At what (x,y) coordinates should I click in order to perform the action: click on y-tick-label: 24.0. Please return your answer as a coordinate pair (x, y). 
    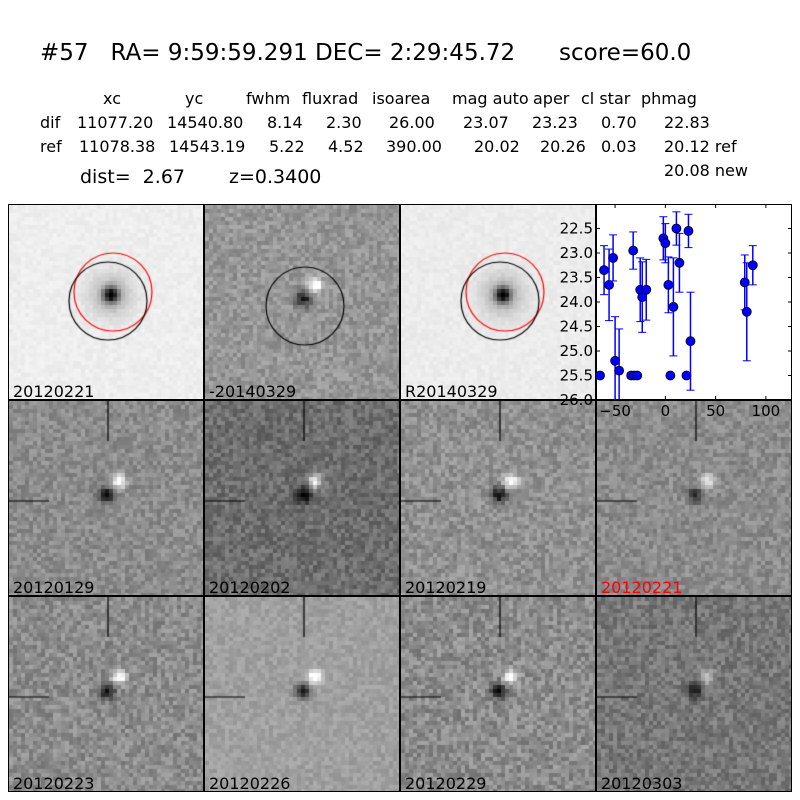
    Looking at the image, I should click on (576, 302).